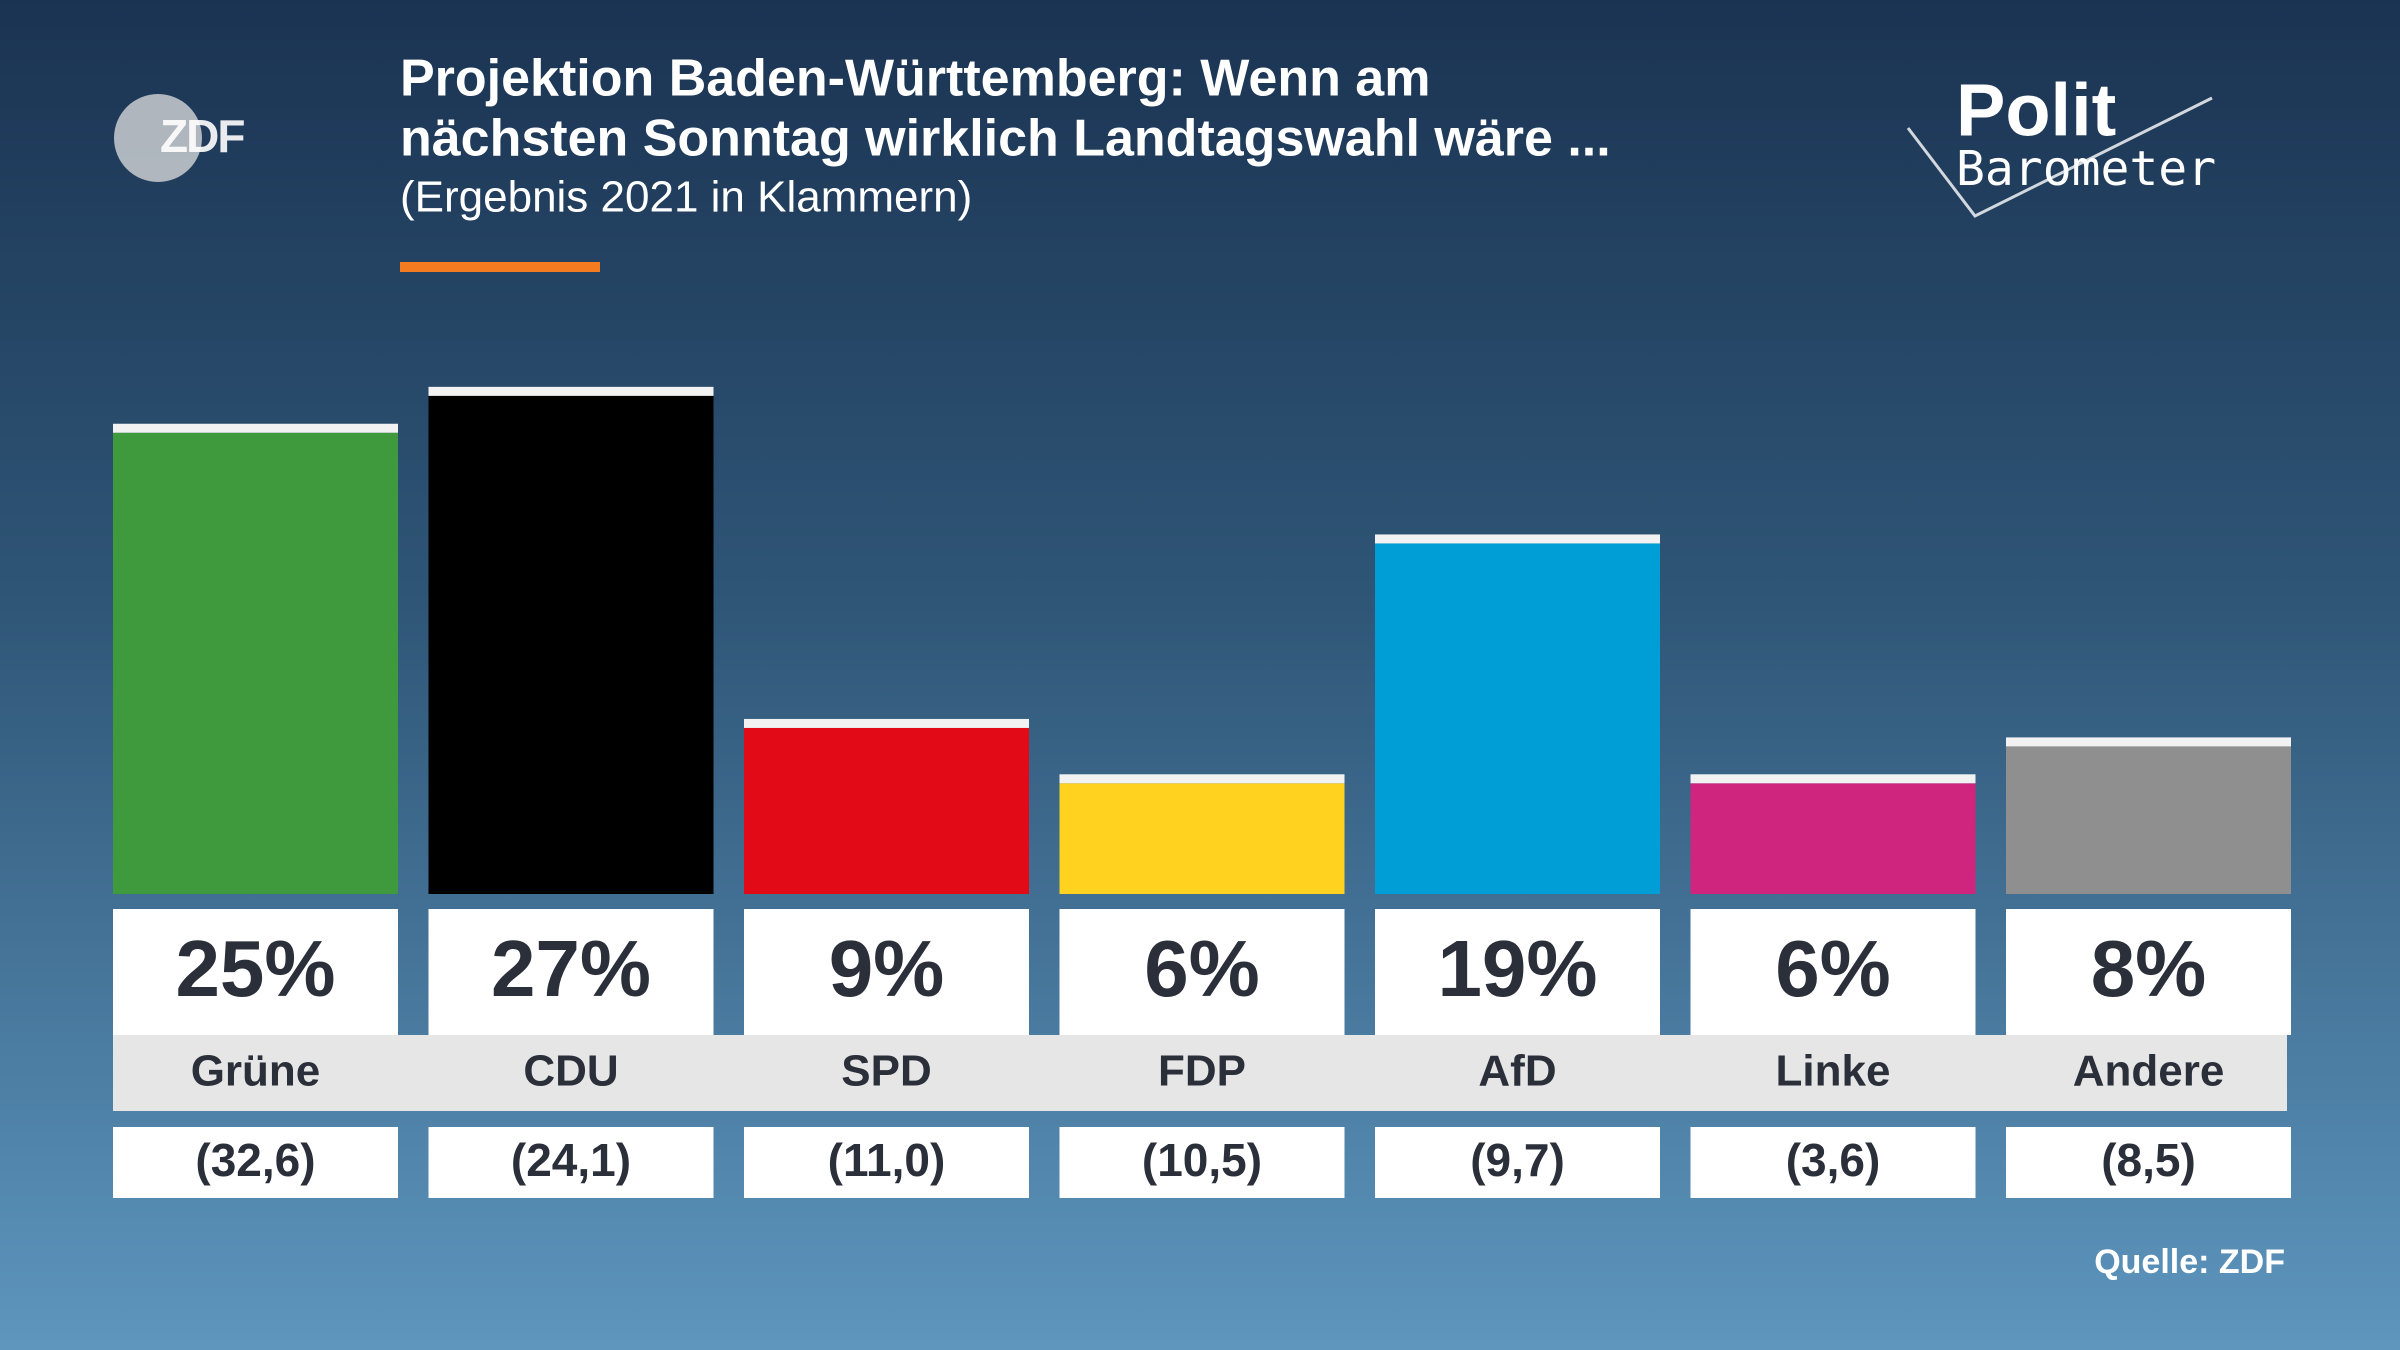 The height and width of the screenshot is (1350, 2400). I want to click on chart-title: Projektion Baden-Württemberg: Wenn am, so click(915, 79).